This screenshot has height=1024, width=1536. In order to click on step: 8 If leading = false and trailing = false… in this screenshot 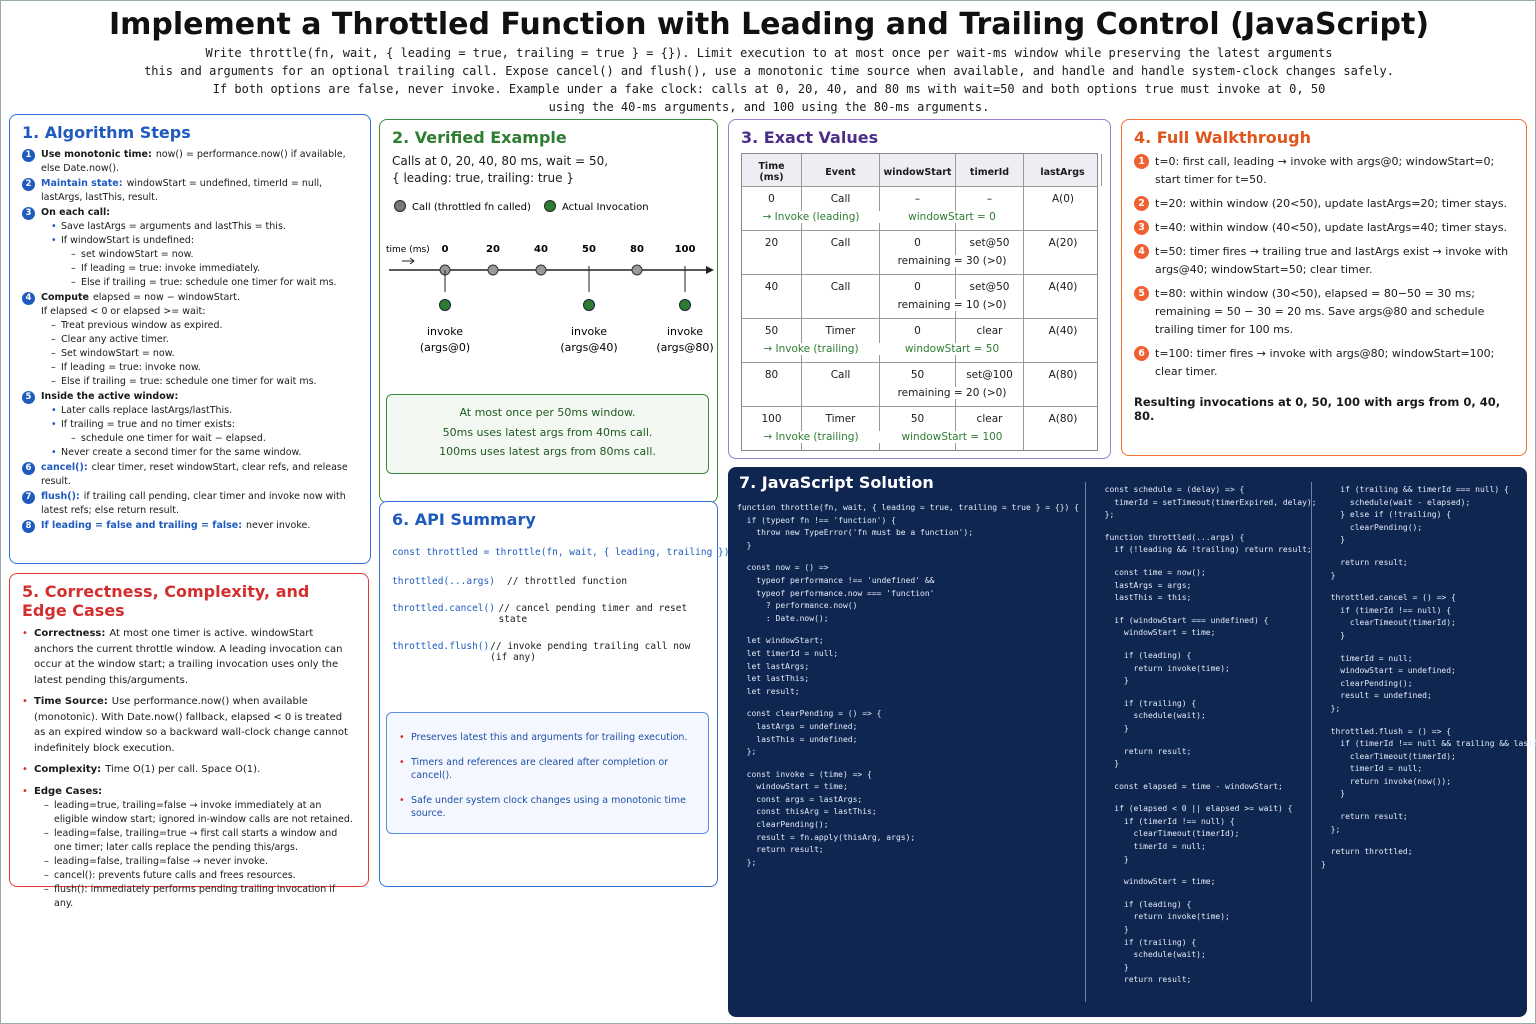, I will do `click(190, 526)`.